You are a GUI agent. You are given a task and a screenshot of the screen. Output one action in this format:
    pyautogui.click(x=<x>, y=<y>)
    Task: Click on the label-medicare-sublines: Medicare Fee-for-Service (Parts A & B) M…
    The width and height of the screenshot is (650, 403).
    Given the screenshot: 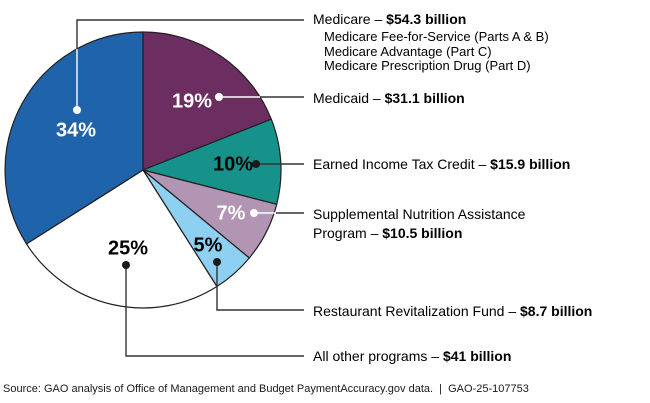 What is the action you would take?
    pyautogui.click(x=436, y=51)
    